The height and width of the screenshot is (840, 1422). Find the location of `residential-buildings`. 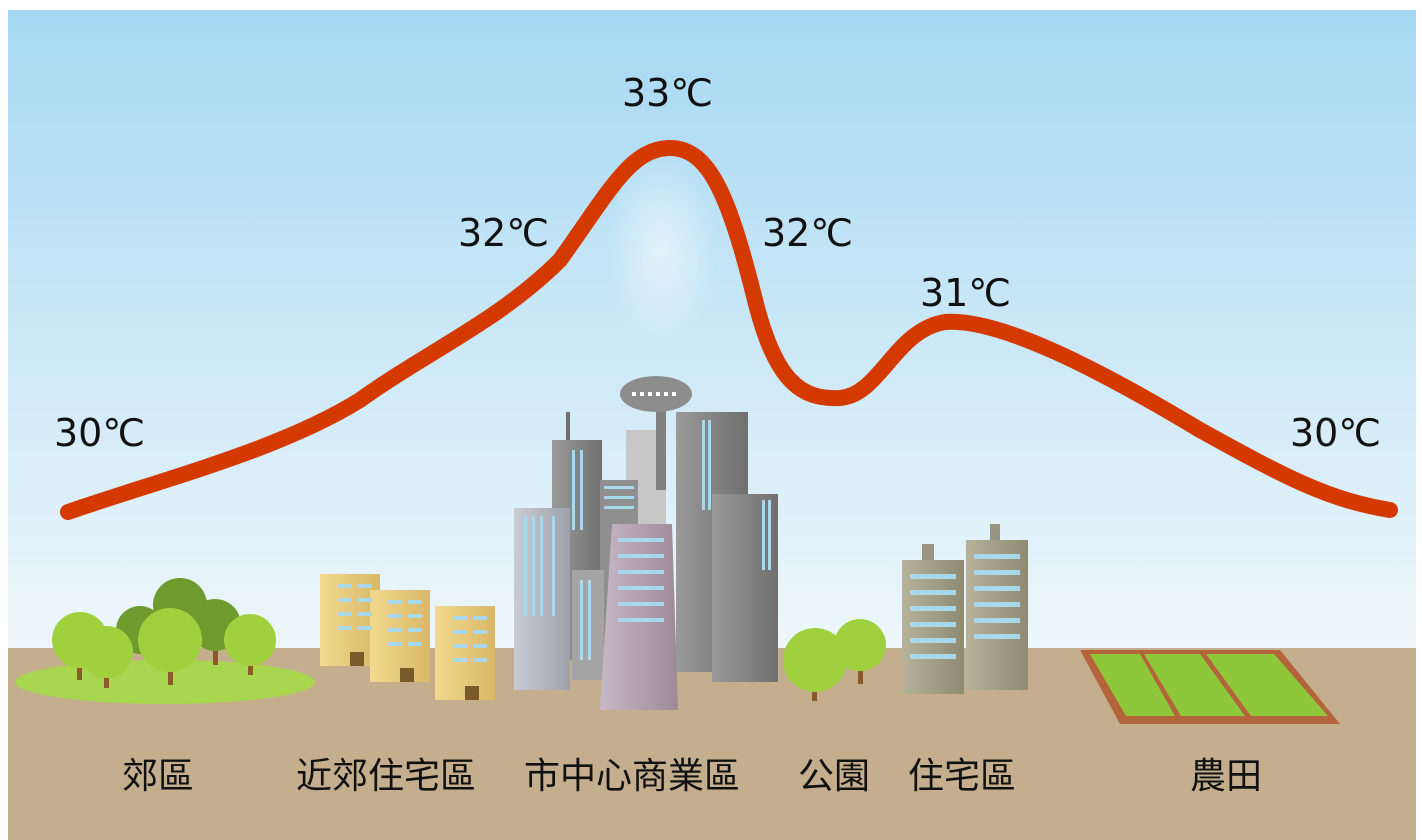

residential-buildings is located at coordinates (965, 609).